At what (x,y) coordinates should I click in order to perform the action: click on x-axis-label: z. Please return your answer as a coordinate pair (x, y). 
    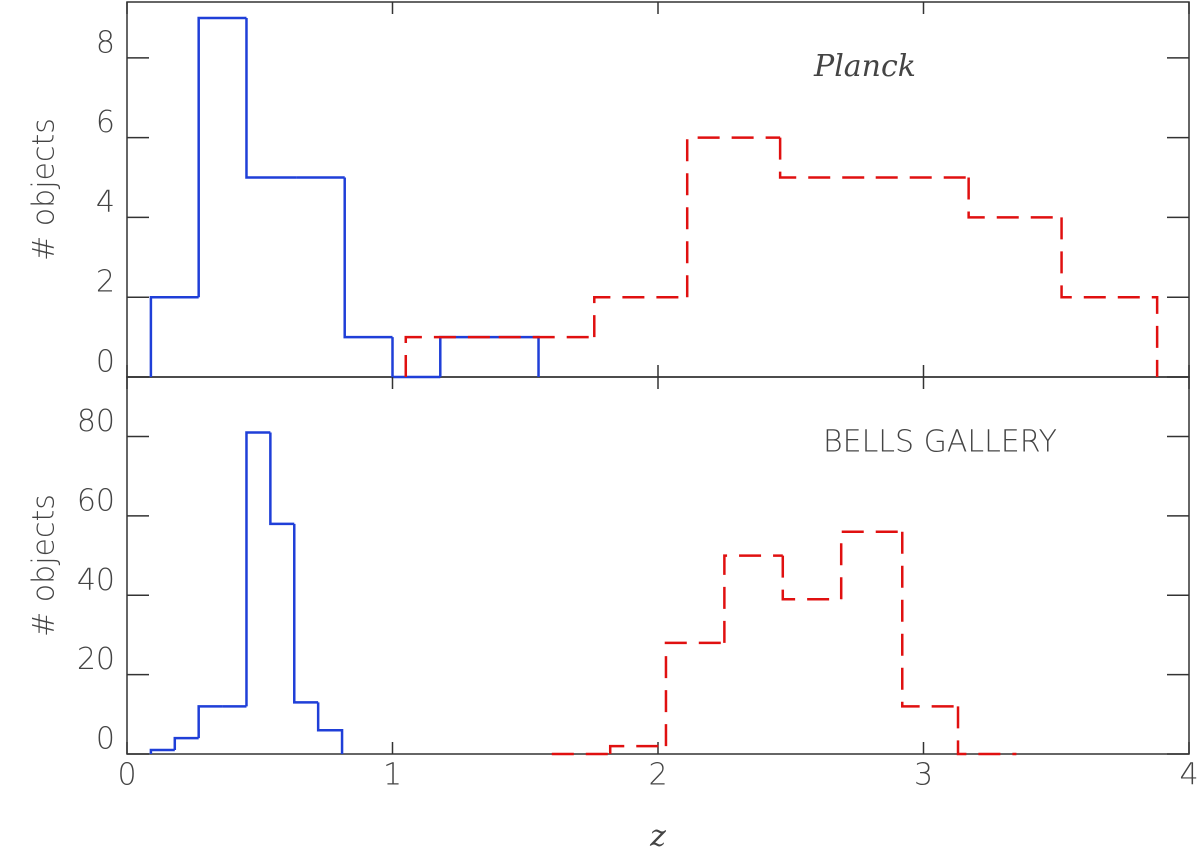
    Looking at the image, I should click on (657, 836).